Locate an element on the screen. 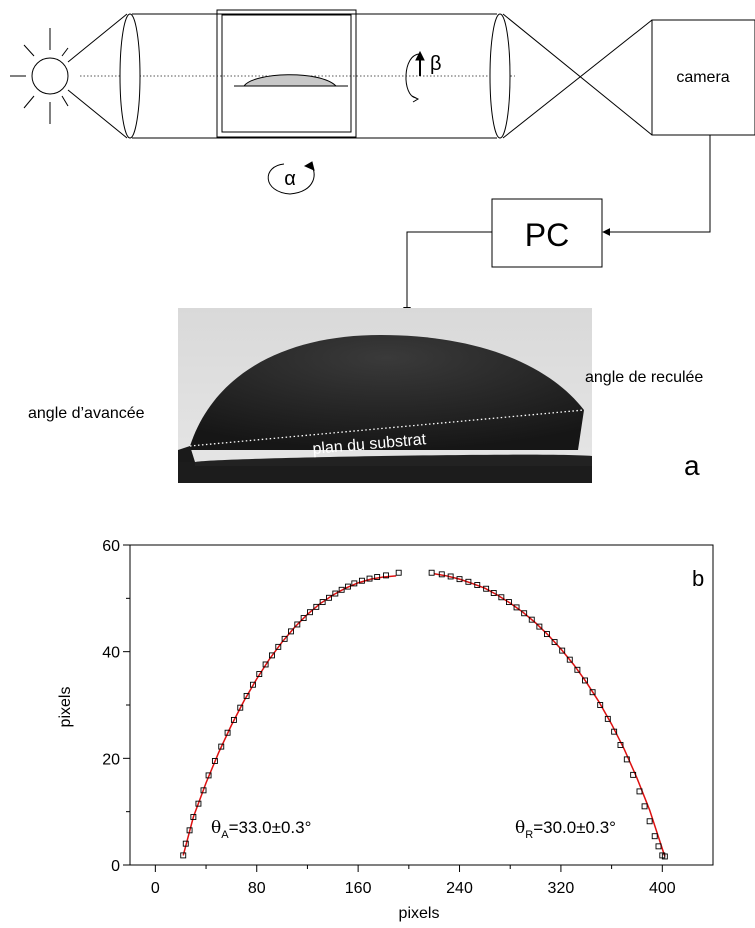  theta-r-annotation: θR=30.0±0.3° is located at coordinates (565, 829).